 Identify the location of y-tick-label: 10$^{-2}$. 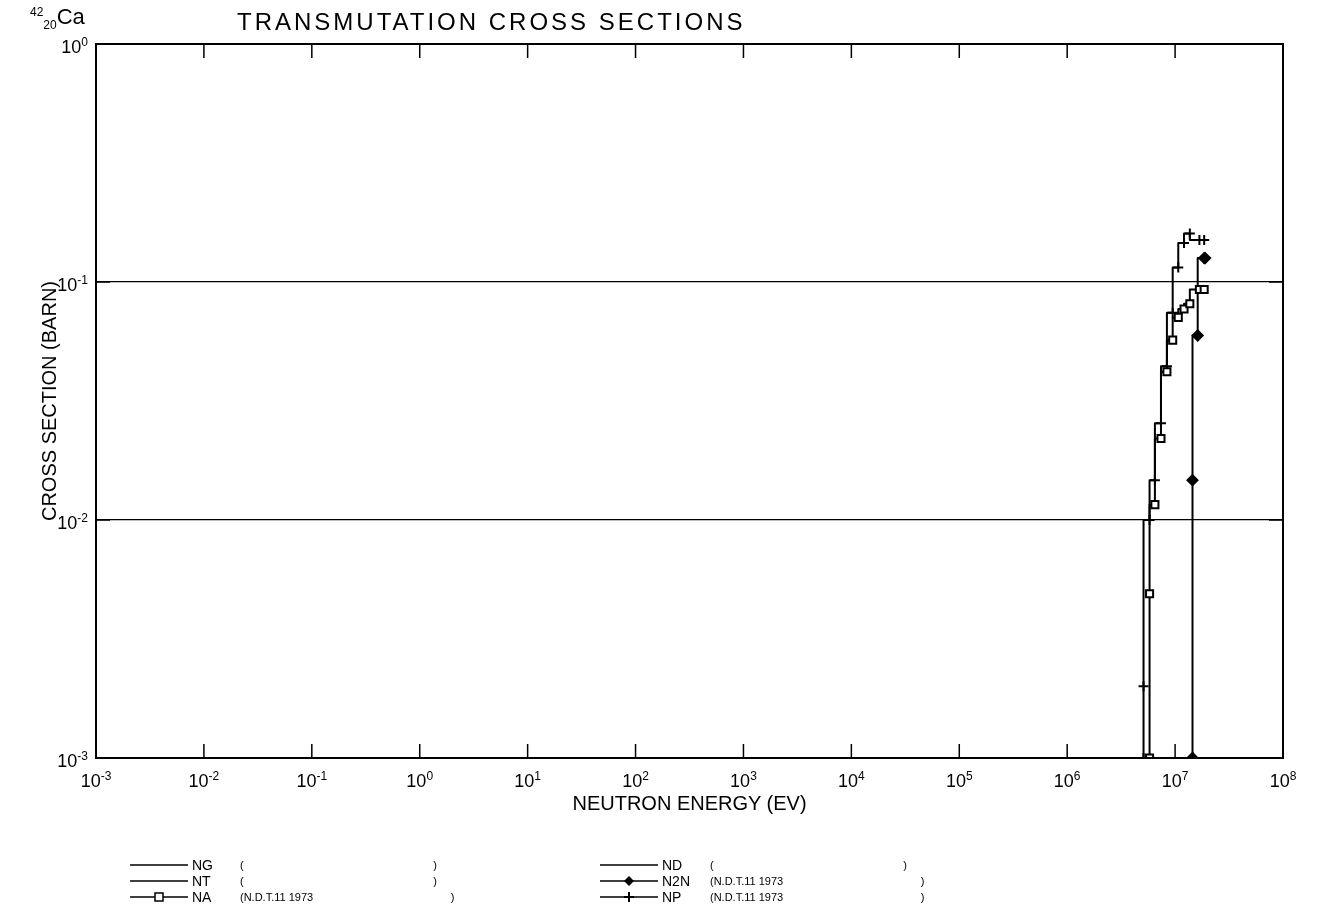
(72, 521).